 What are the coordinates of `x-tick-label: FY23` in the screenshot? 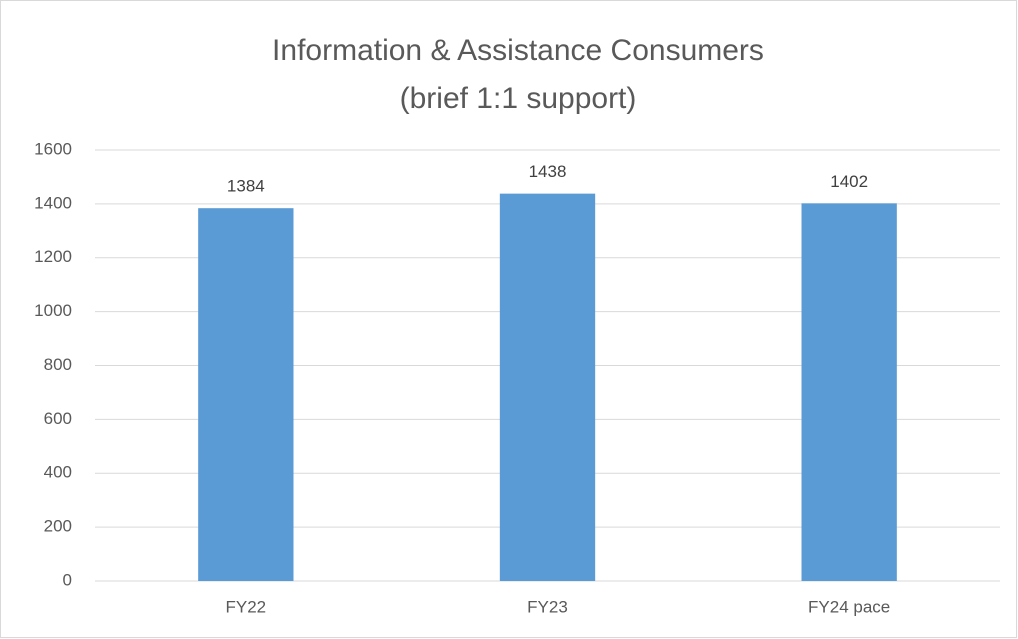 It's located at (547, 606).